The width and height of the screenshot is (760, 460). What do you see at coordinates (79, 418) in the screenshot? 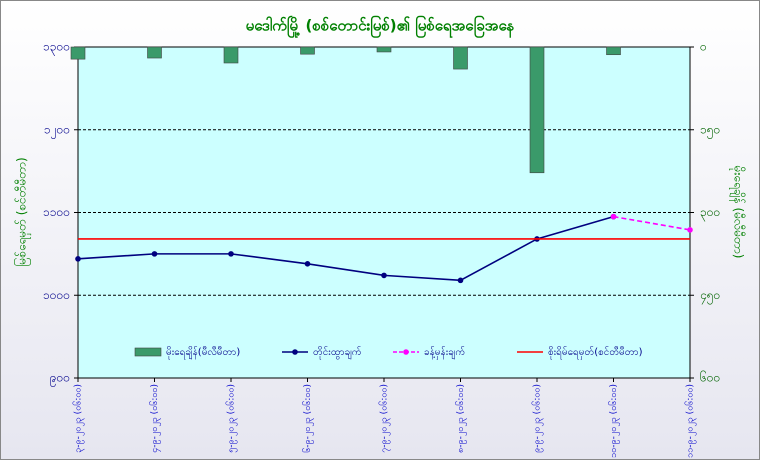
I see `x-tick-label: ၃-၉-၂၀၂၃ (၀၆:၀၀)` at bounding box center [79, 418].